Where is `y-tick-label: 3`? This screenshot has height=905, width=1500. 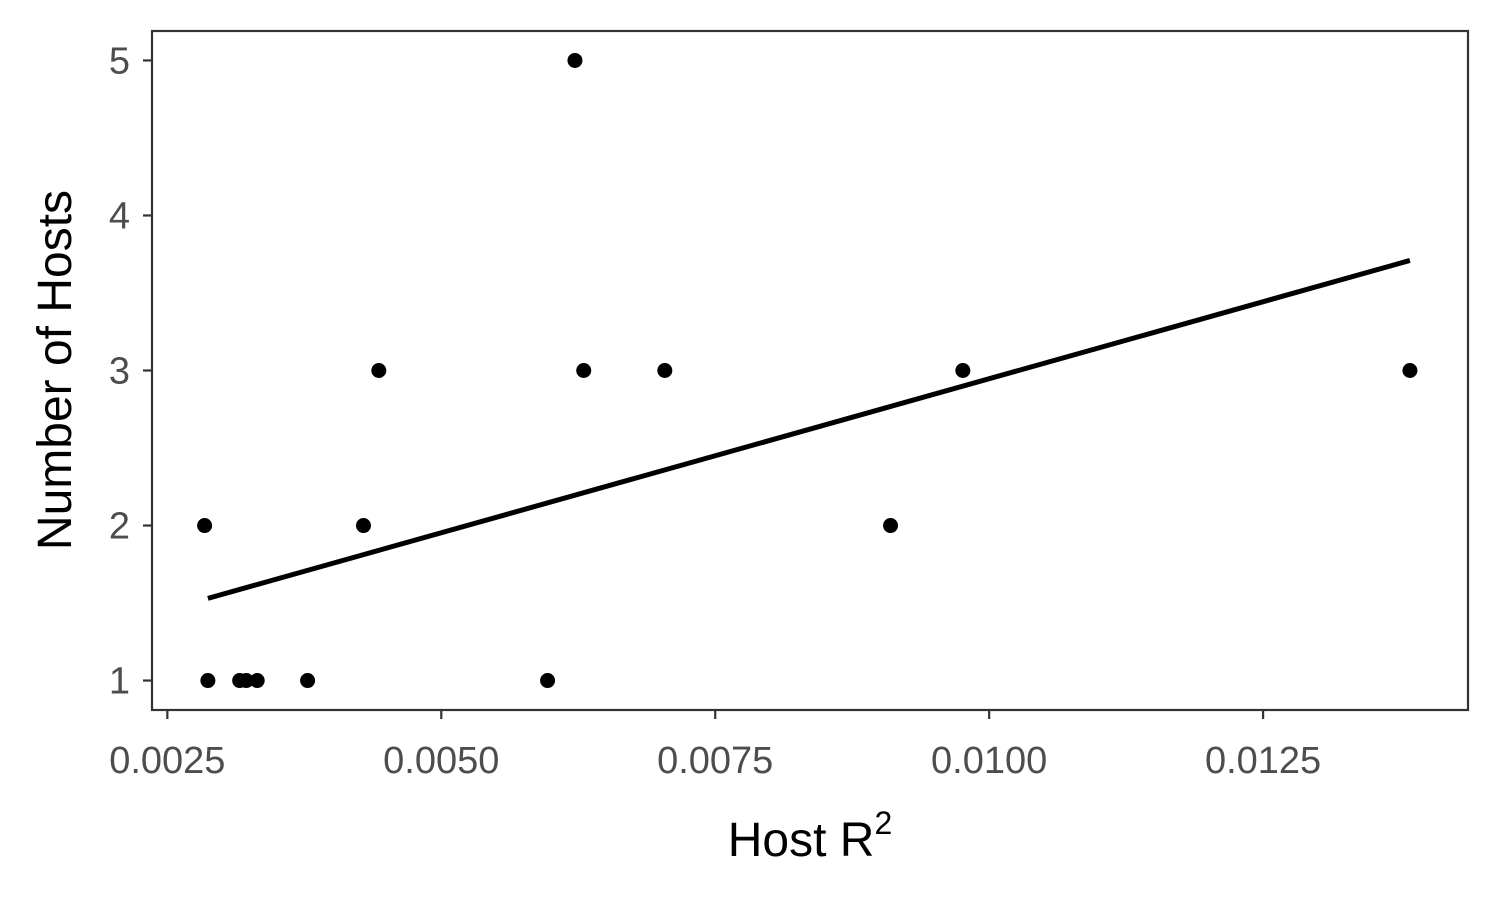
y-tick-label: 3 is located at coordinates (119, 372).